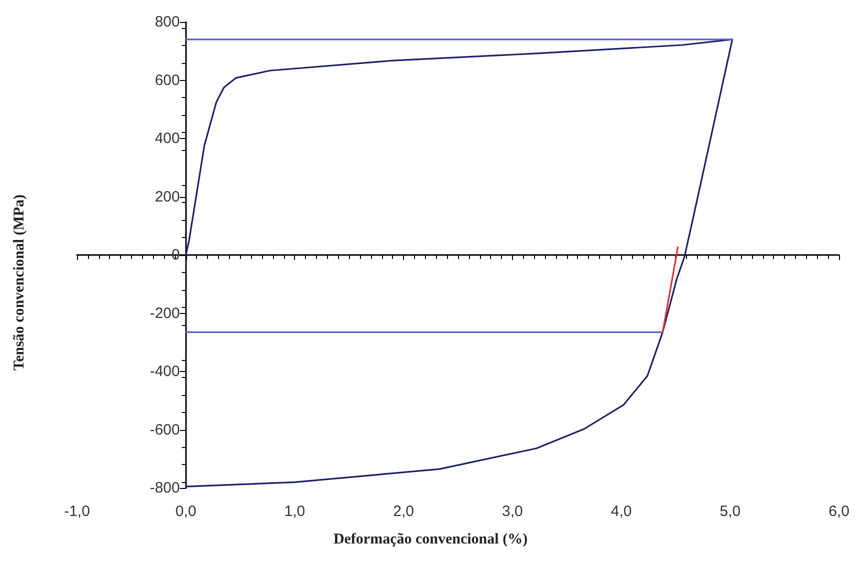 This screenshot has width=861, height=565. I want to click on y-tick-label: -400, so click(165, 371).